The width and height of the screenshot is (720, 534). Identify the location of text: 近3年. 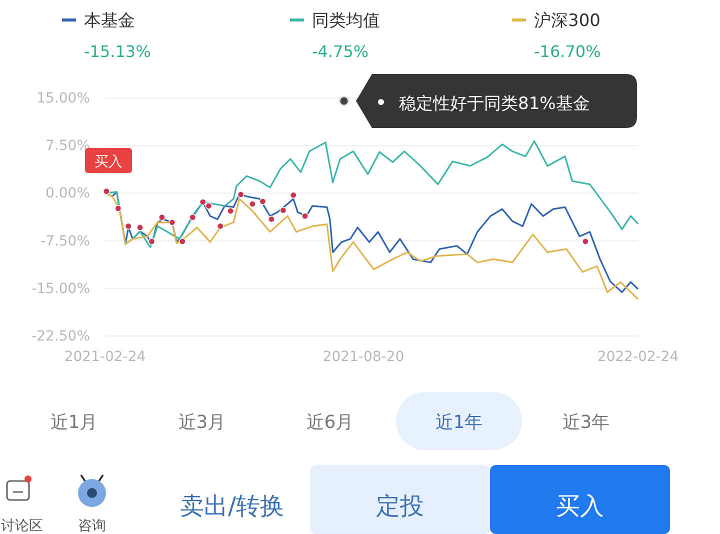
(586, 422).